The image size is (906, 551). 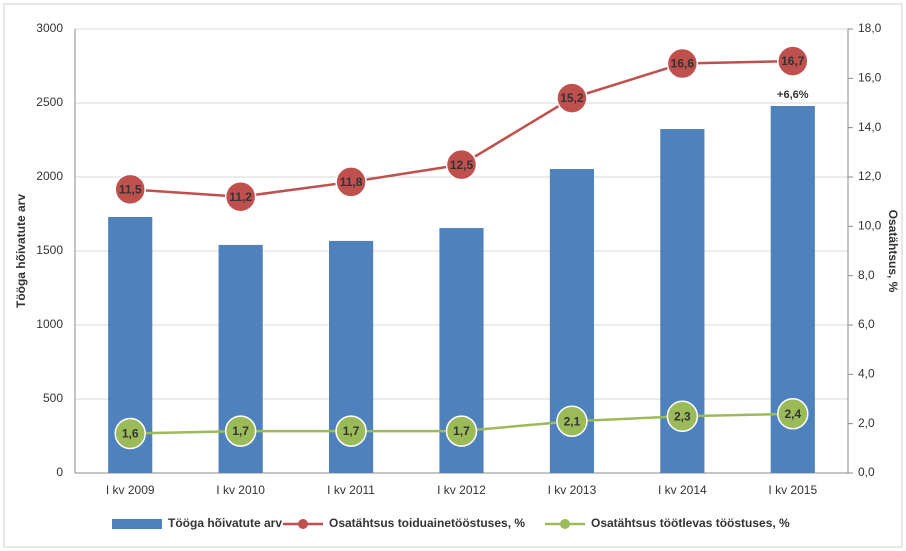 I want to click on data-label: 12,5, so click(x=462, y=165).